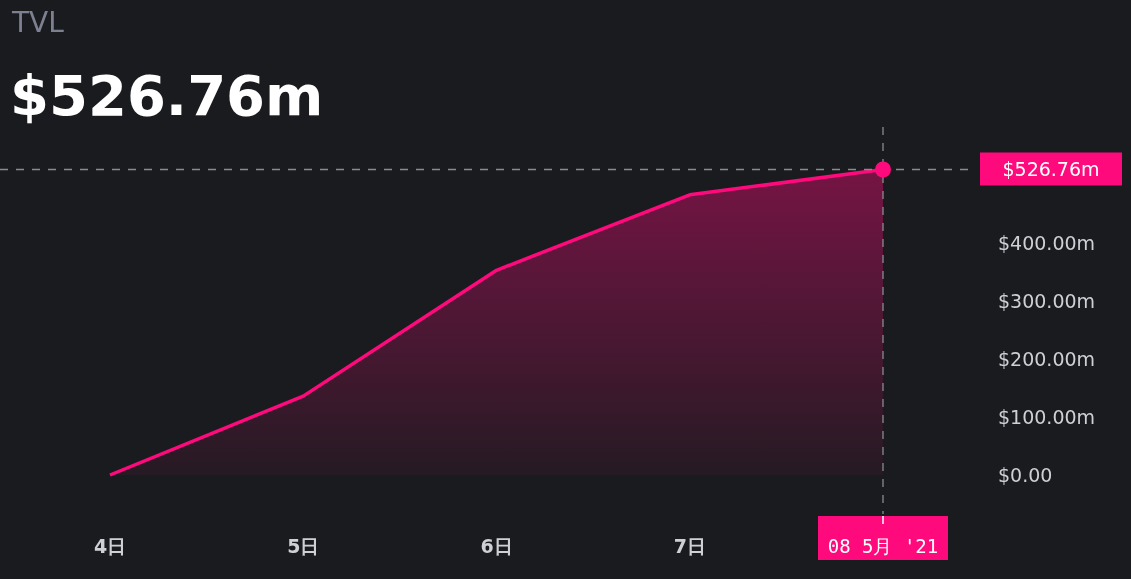  What do you see at coordinates (167, 95) in the screenshot?
I see `chart-subtitle: $526.76m` at bounding box center [167, 95].